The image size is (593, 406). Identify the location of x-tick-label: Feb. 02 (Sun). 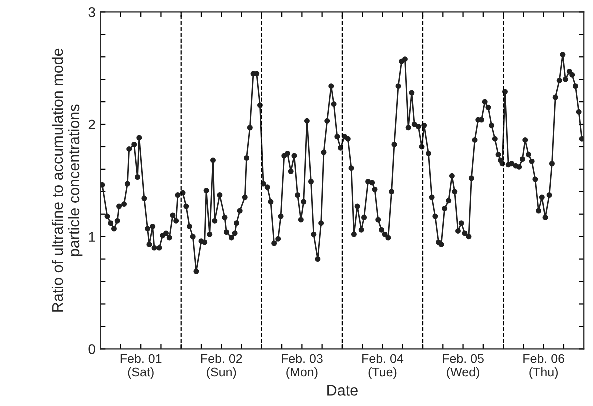
(221, 367).